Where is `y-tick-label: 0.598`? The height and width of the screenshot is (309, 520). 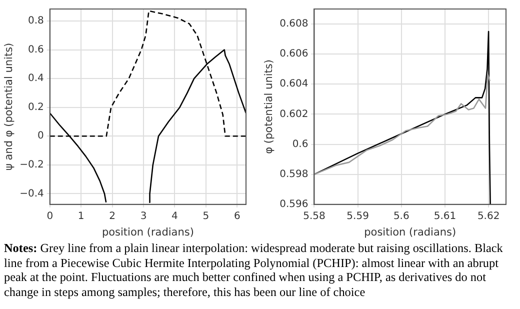 y-tick-label: 0.598 is located at coordinates (294, 174).